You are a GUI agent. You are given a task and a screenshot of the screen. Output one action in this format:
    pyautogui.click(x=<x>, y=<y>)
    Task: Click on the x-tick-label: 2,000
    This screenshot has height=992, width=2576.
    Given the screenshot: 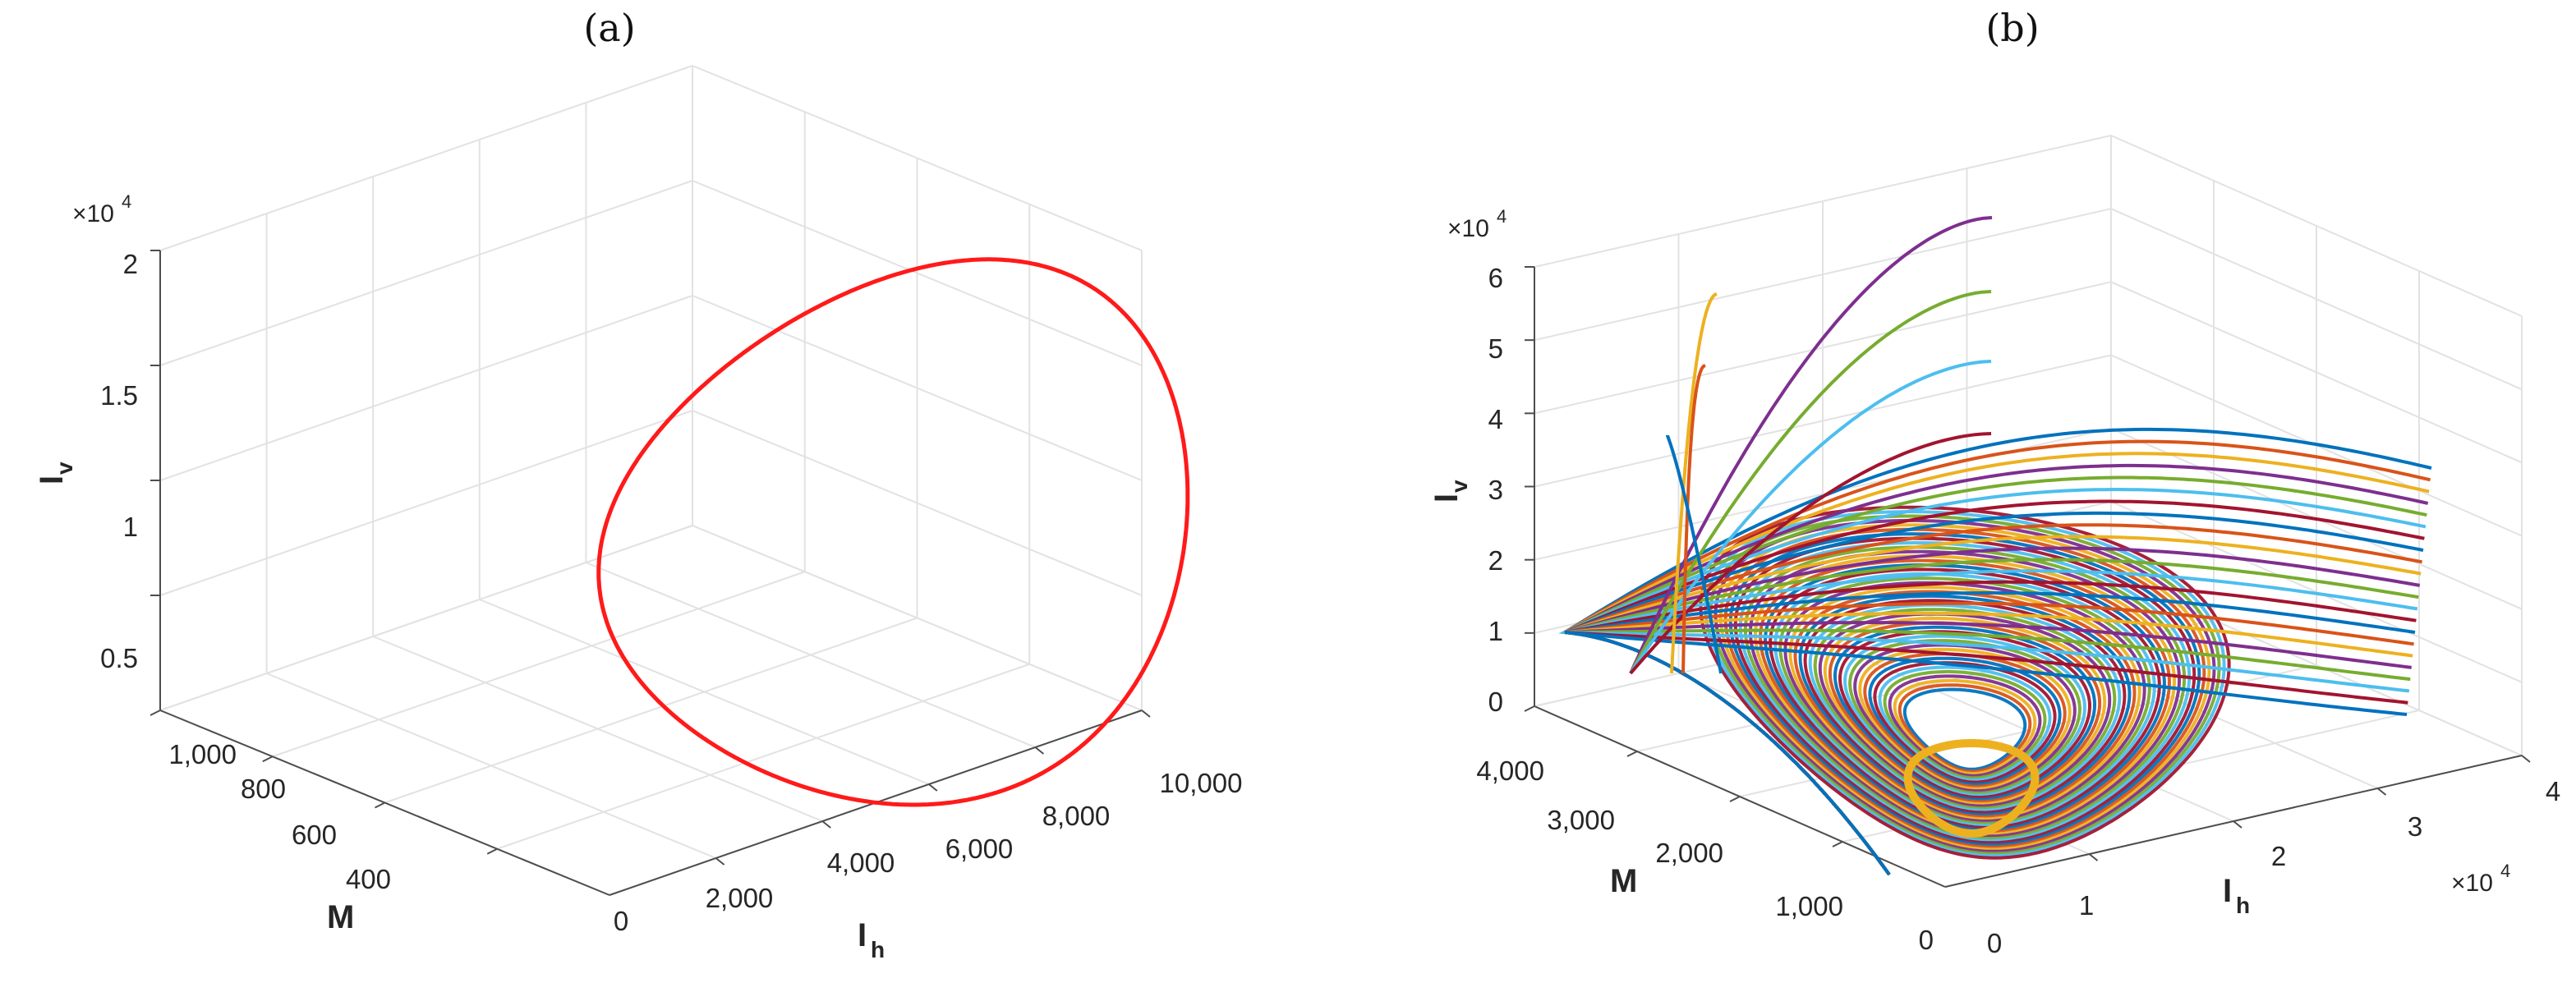 What is the action you would take?
    pyautogui.click(x=740, y=898)
    